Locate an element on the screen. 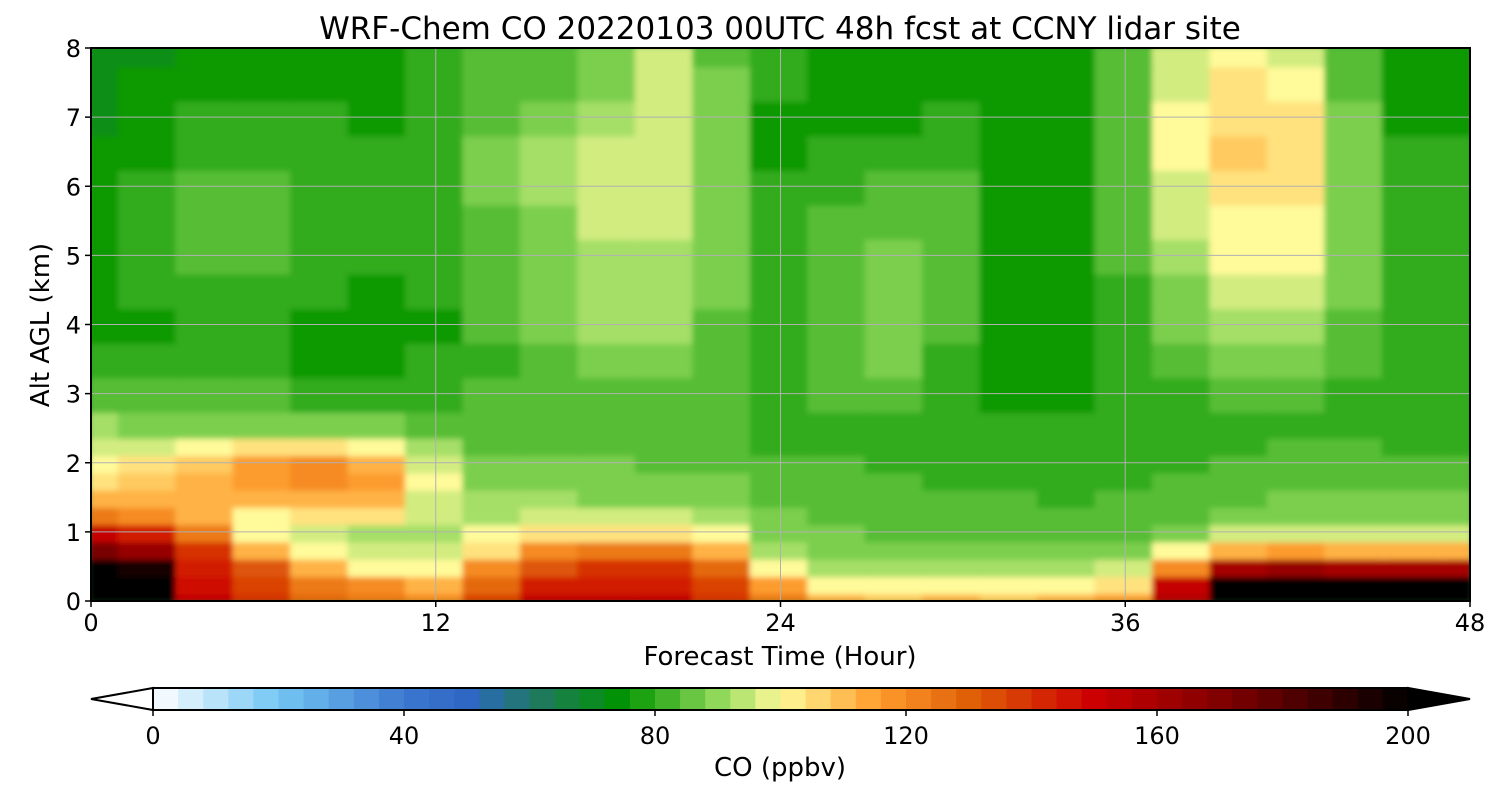 This screenshot has height=800, width=1500. x-tick-label: 48 is located at coordinates (1470, 623).